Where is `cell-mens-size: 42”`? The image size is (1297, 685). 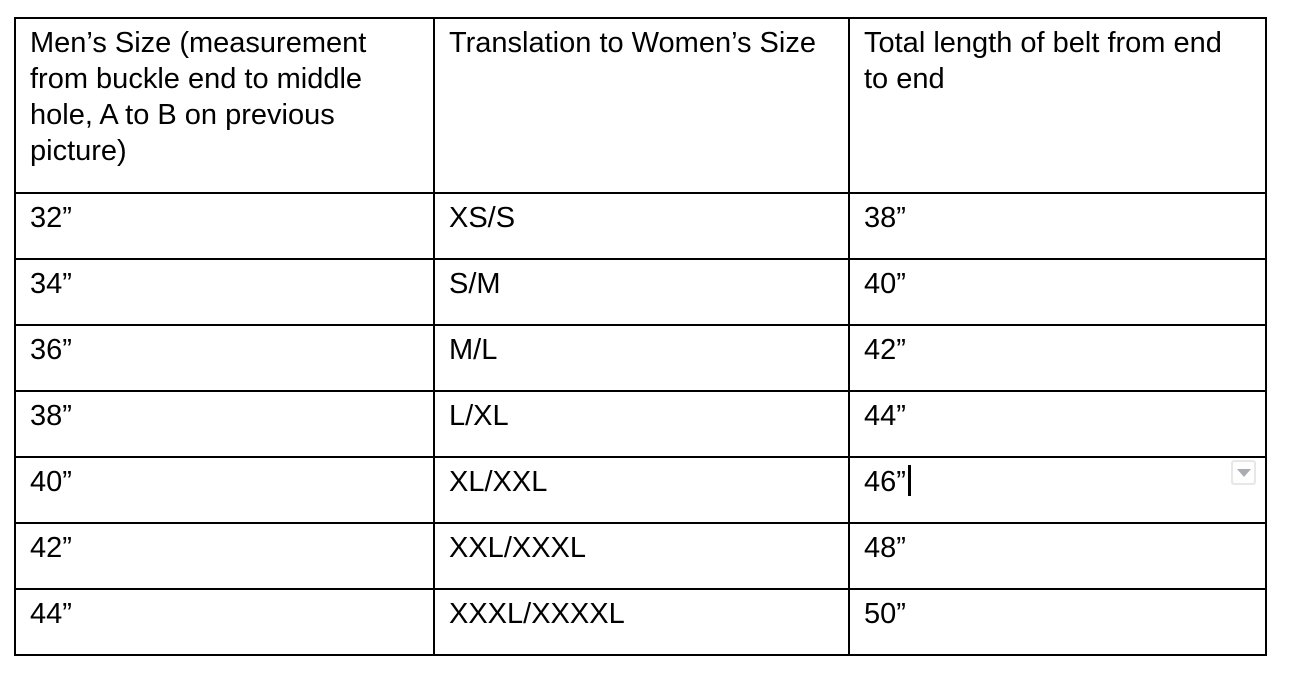
cell-mens-size: 42” is located at coordinates (224, 556).